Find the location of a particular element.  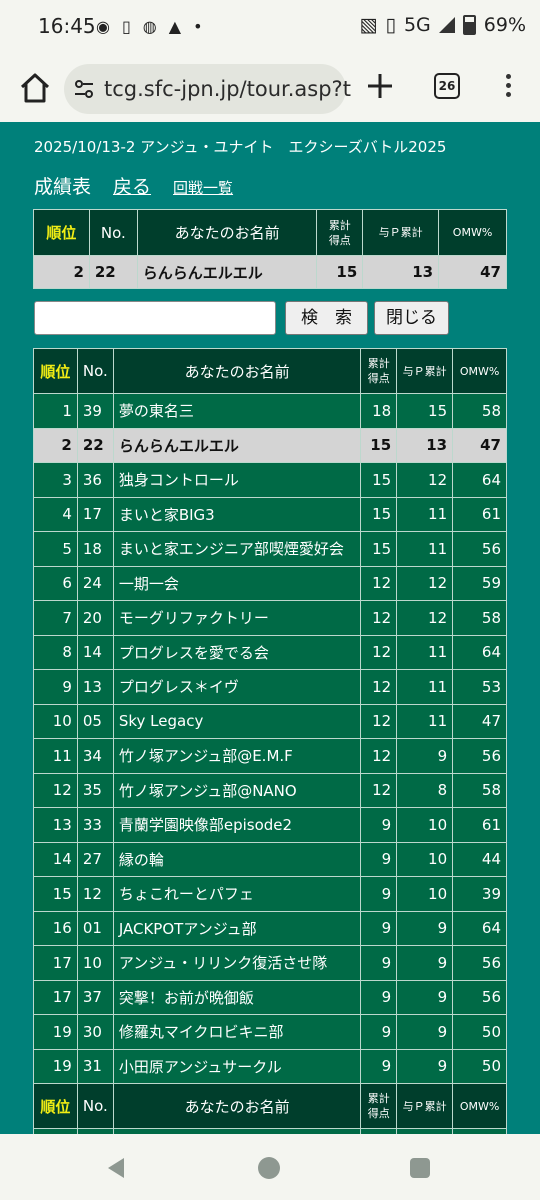

cell-no: 36 is located at coordinates (95, 480).